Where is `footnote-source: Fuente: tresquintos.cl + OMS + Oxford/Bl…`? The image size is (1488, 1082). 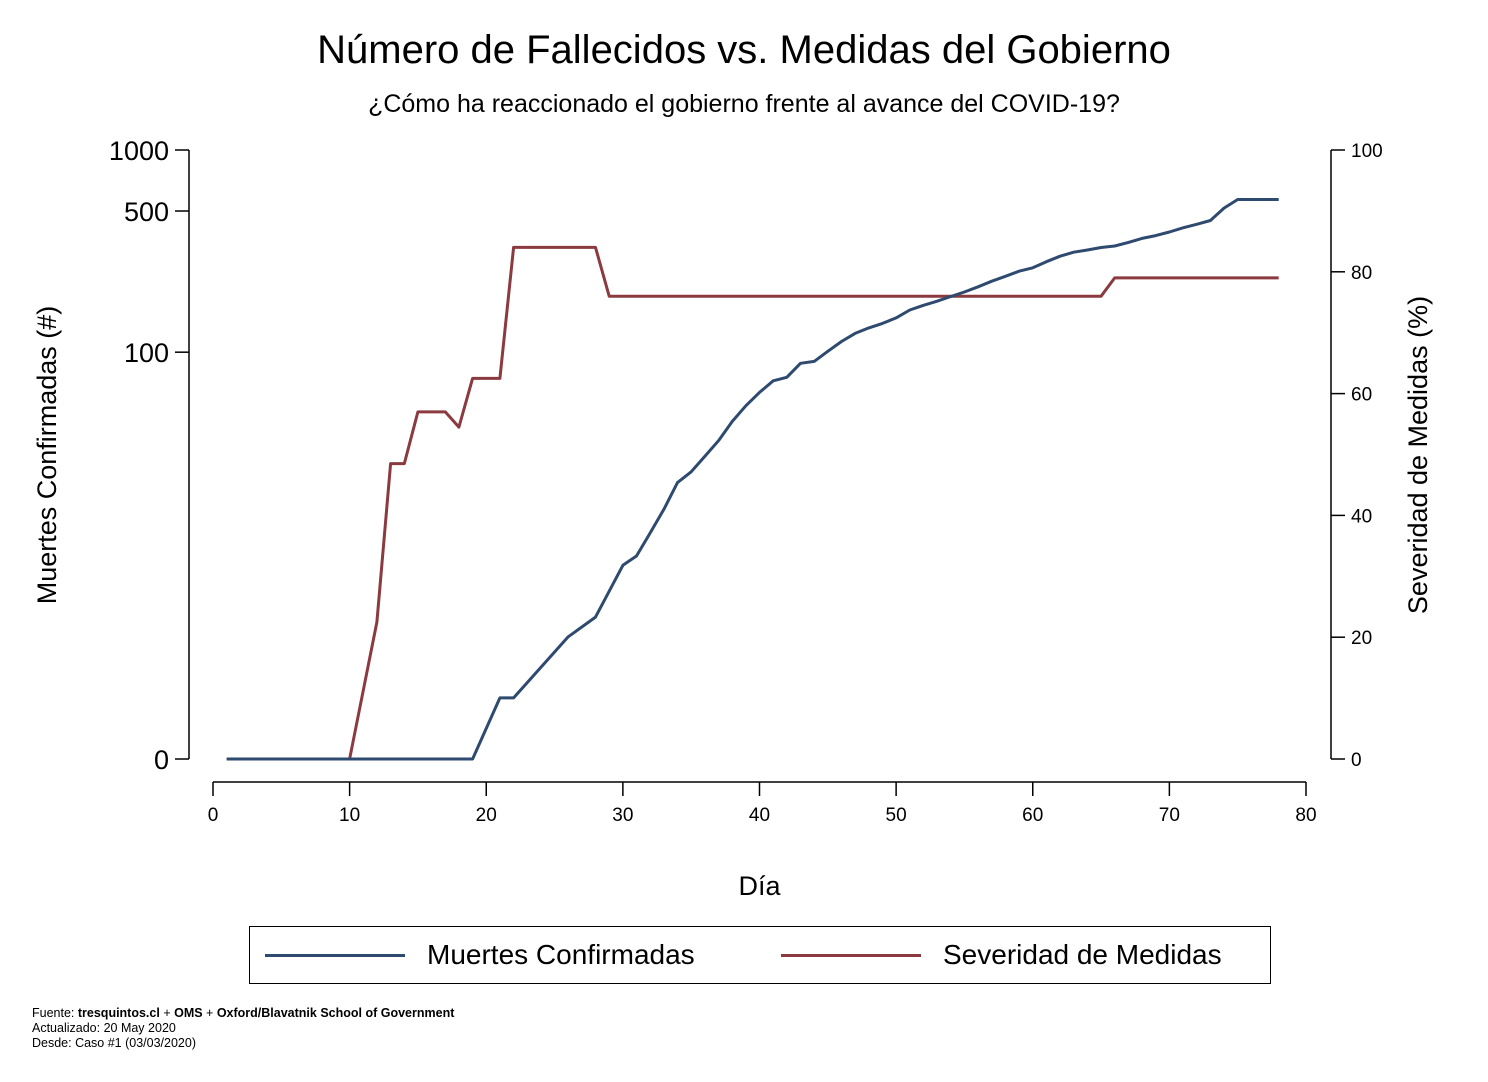 footnote-source: Fuente: tresquintos.cl + OMS + Oxford/Bl… is located at coordinates (243, 1013).